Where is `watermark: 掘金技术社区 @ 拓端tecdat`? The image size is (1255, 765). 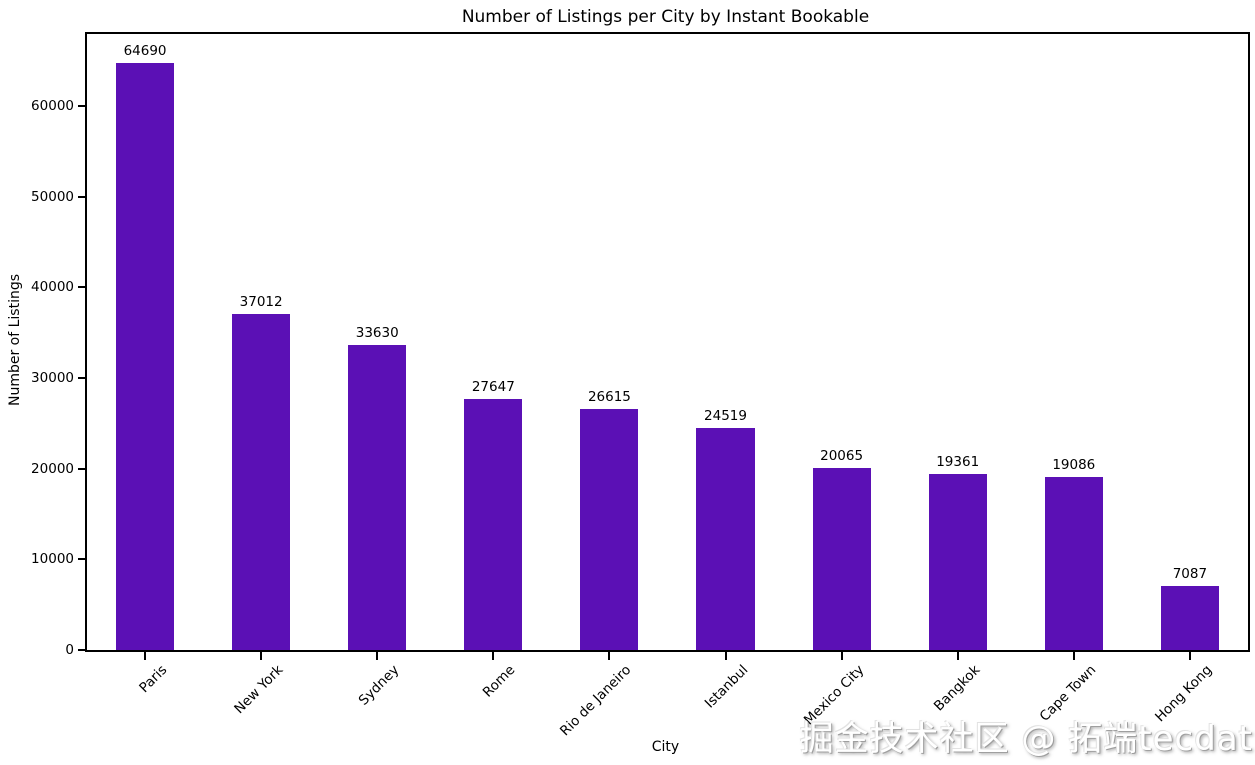 watermark: 掘金技术社区 @ 拓端tecdat is located at coordinates (1026, 739).